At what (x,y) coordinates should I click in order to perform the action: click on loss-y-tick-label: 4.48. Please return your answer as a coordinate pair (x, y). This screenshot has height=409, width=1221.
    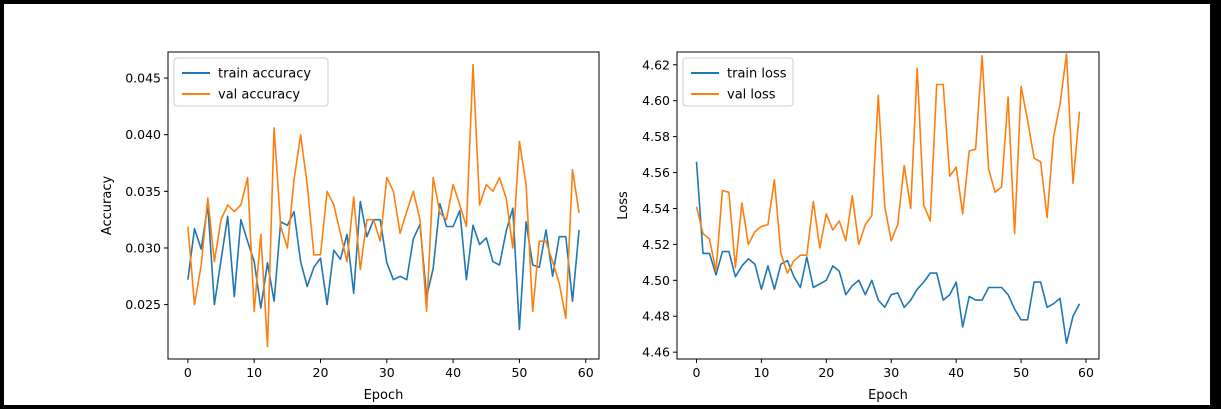
    Looking at the image, I should click on (656, 316).